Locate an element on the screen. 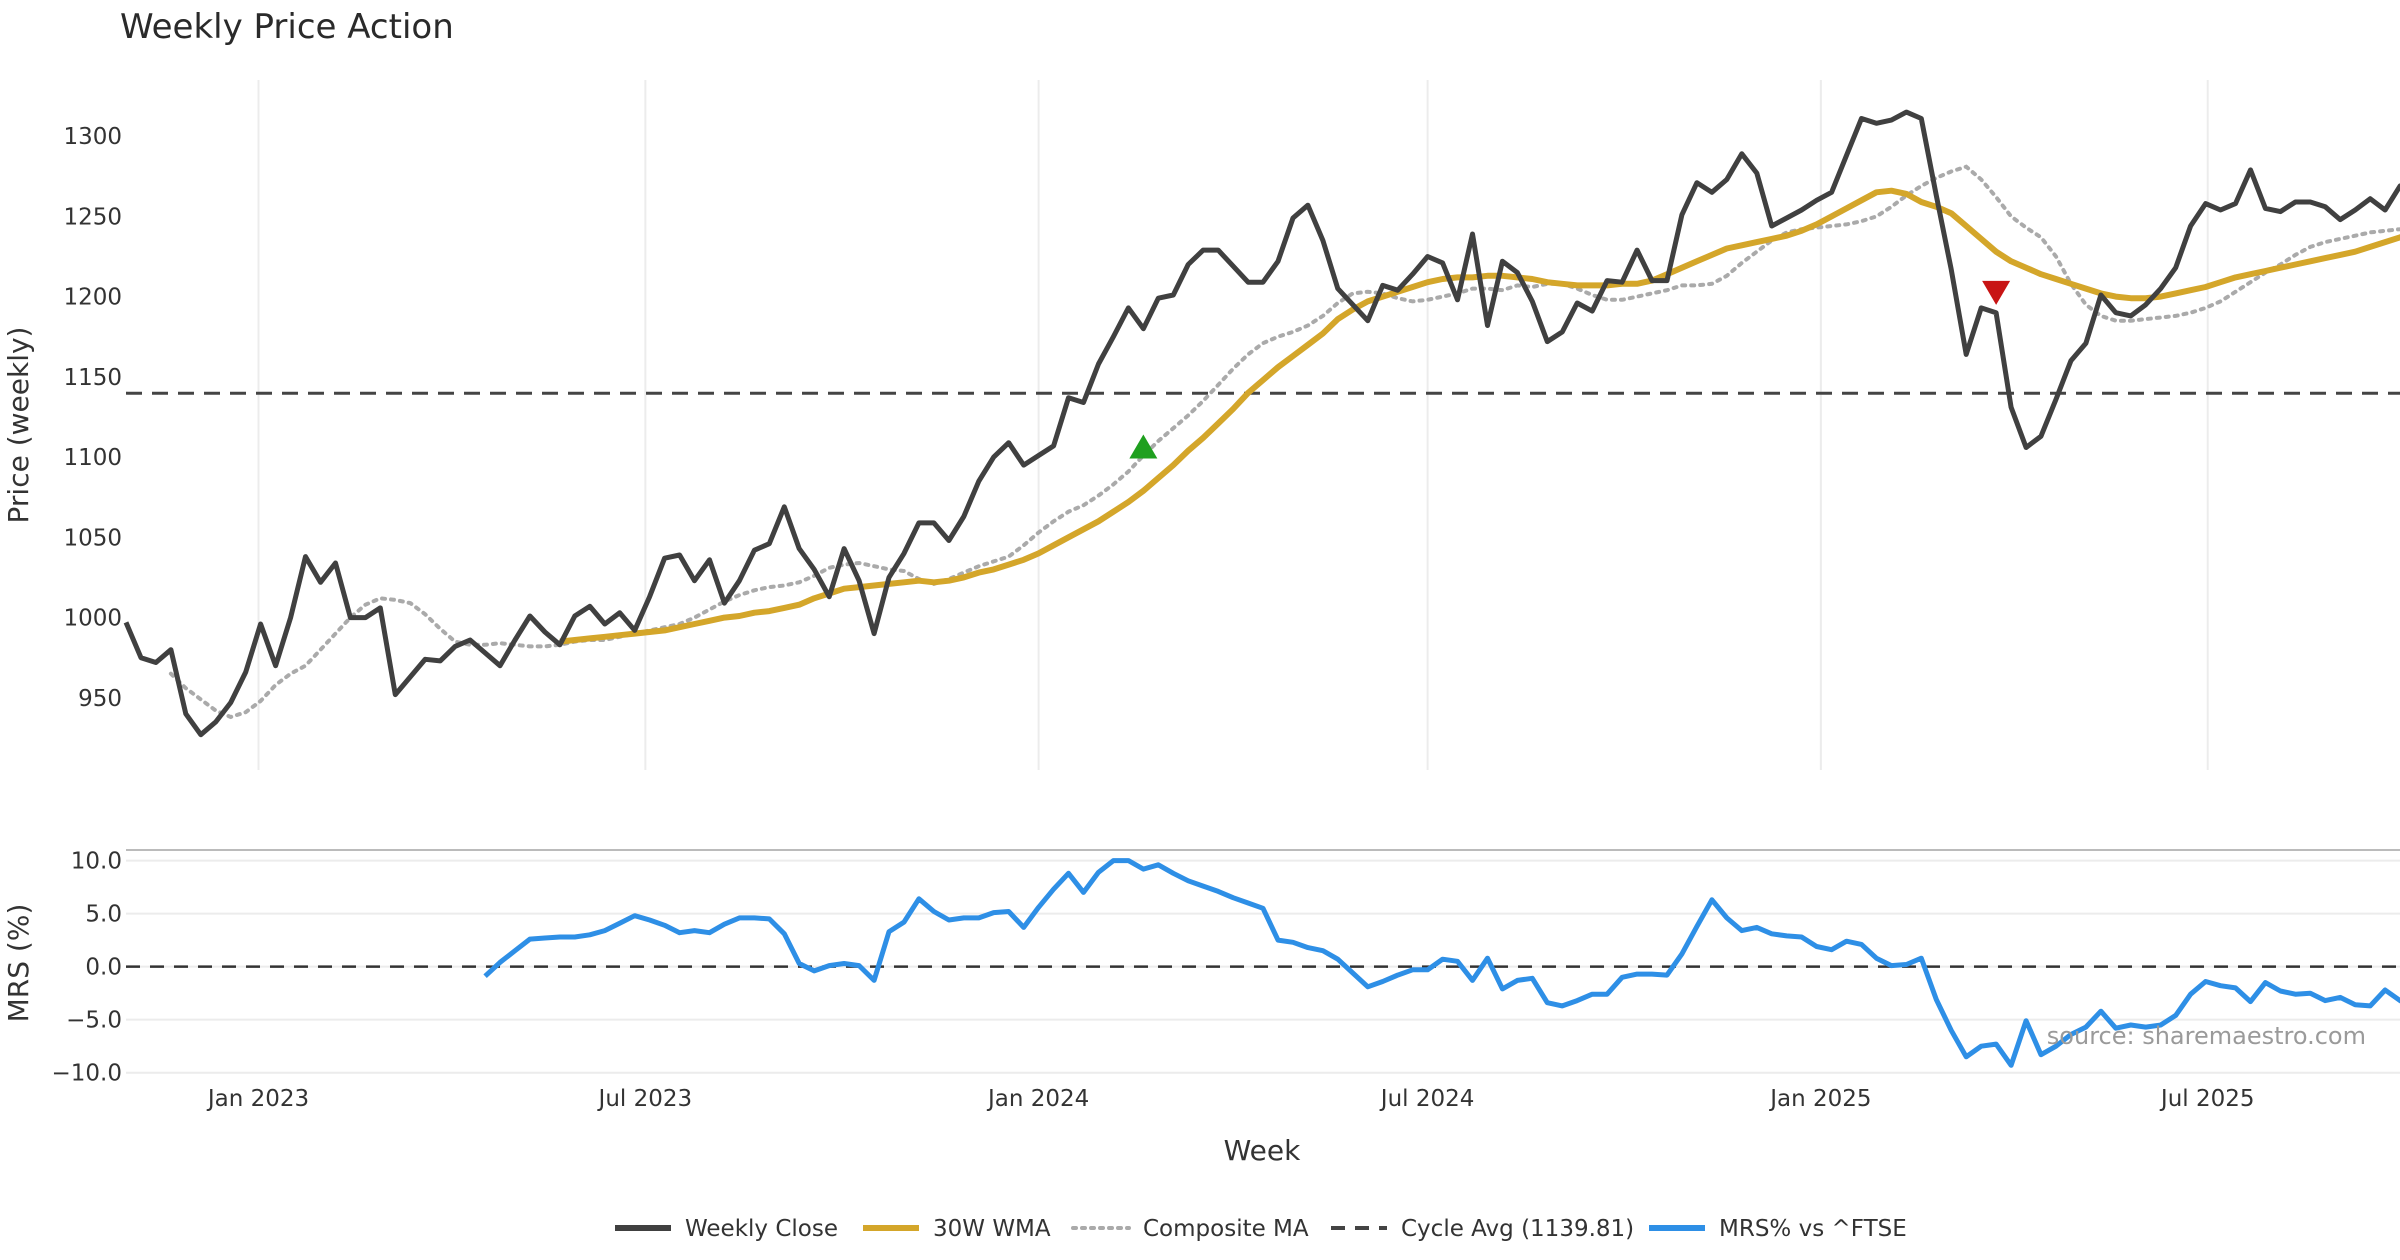 The image size is (2400, 1260). mrs-y-tick-label: 0.0 is located at coordinates (103, 968).